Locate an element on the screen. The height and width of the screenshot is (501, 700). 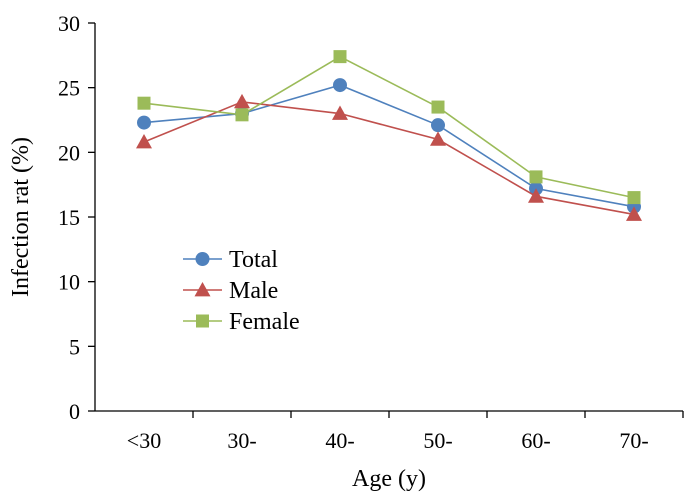
x-tick-label: 60- is located at coordinates (535, 440).